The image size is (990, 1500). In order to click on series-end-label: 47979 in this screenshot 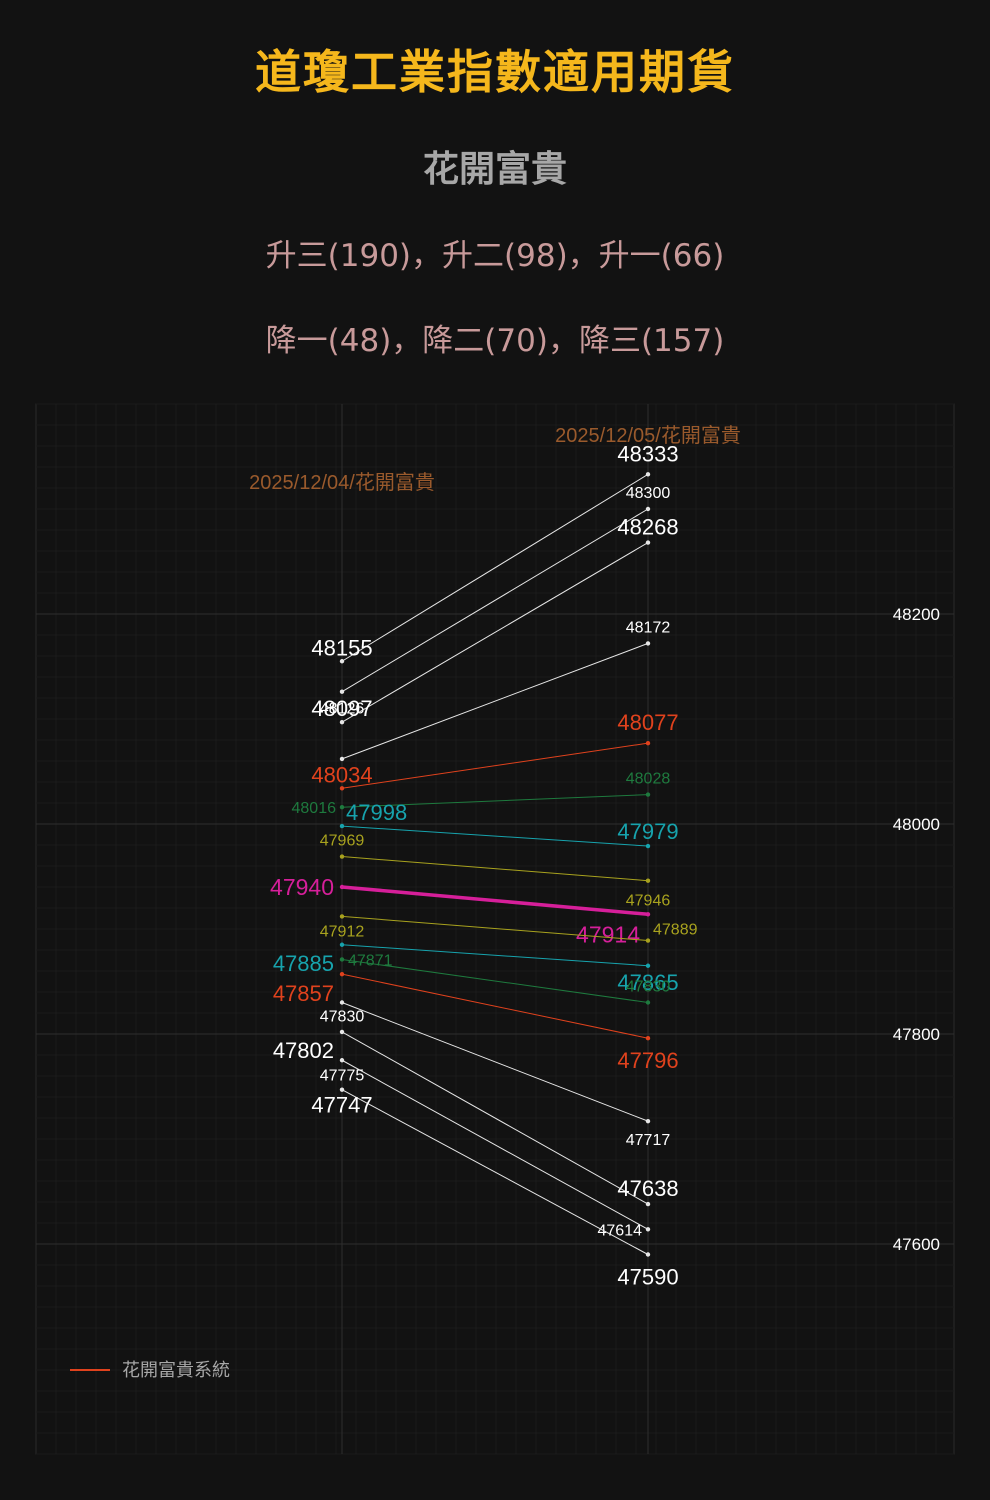, I will do `click(647, 831)`.